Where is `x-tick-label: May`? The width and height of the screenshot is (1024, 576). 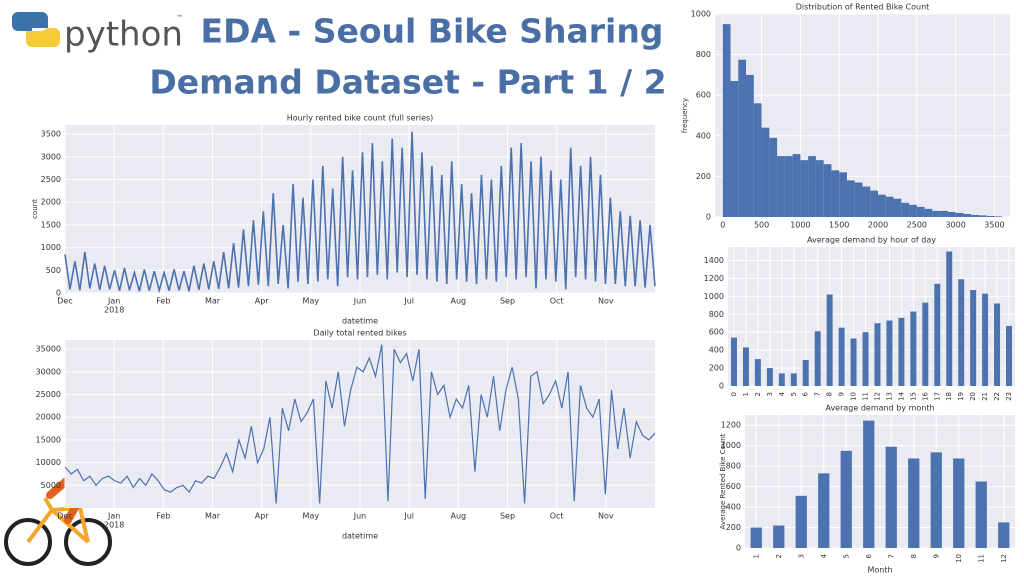 x-tick-label: May is located at coordinates (311, 301).